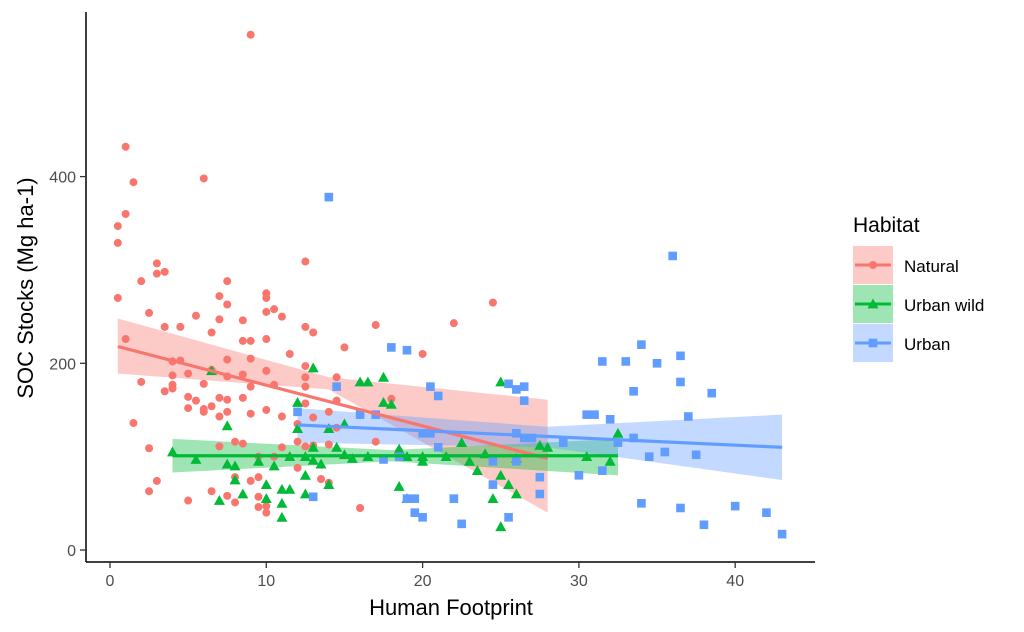 The width and height of the screenshot is (1024, 632). Describe the element at coordinates (62, 364) in the screenshot. I see `y-tick-label: 200` at that location.